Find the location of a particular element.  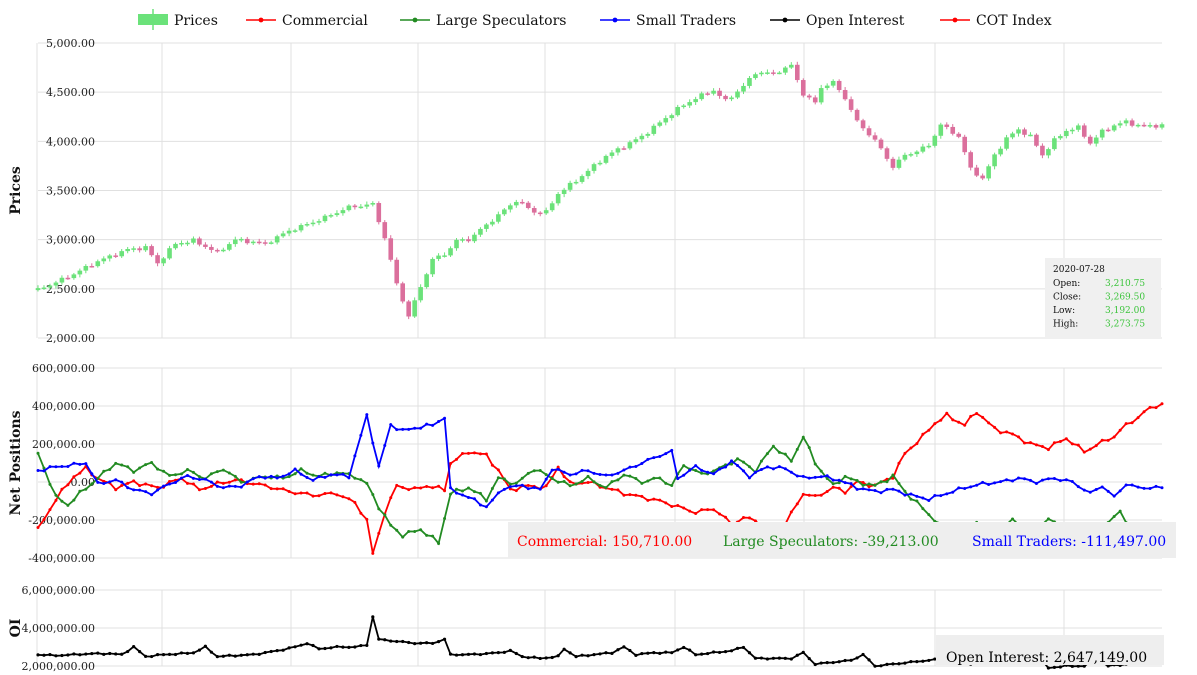

y-tick-label: 3,000.00 is located at coordinates (70, 240).